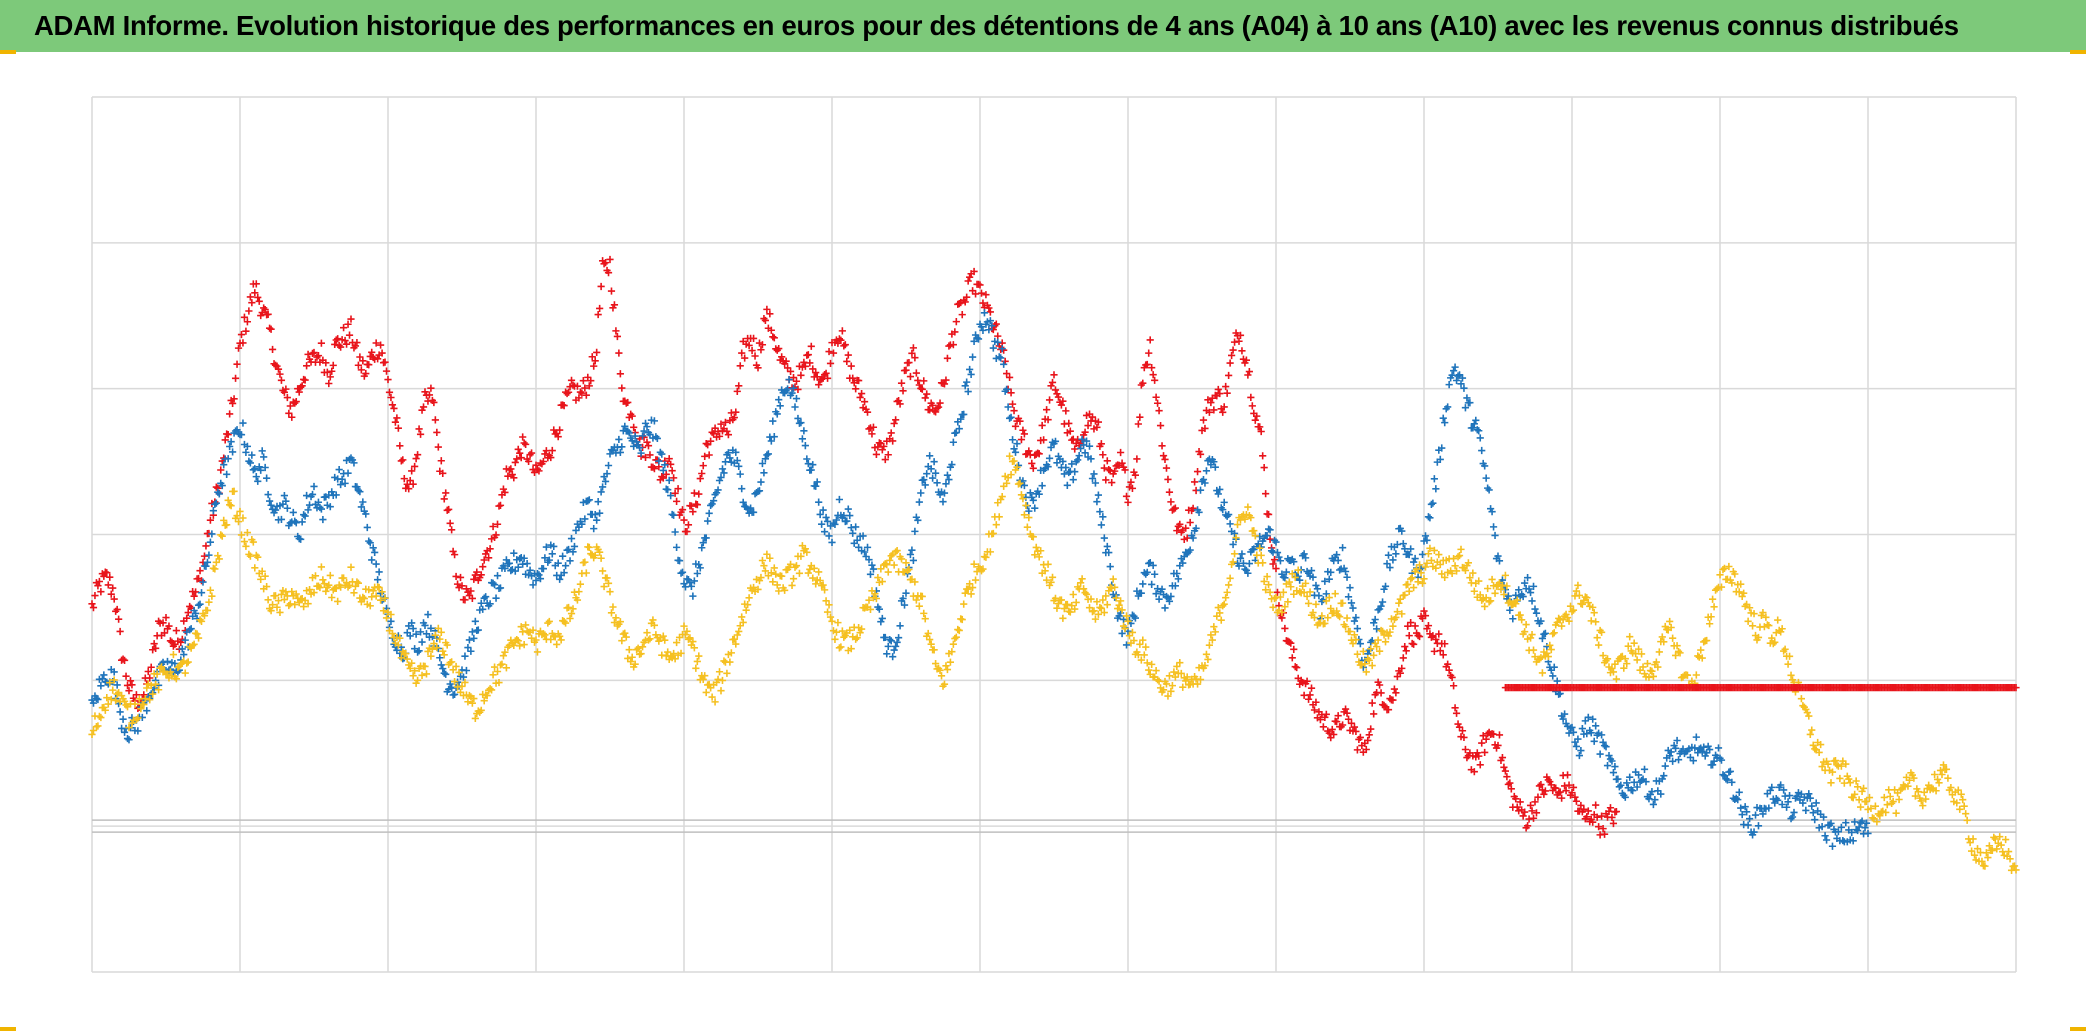  Describe the element at coordinates (2078, 52) in the screenshot. I see `corner-accent-top-right` at that location.